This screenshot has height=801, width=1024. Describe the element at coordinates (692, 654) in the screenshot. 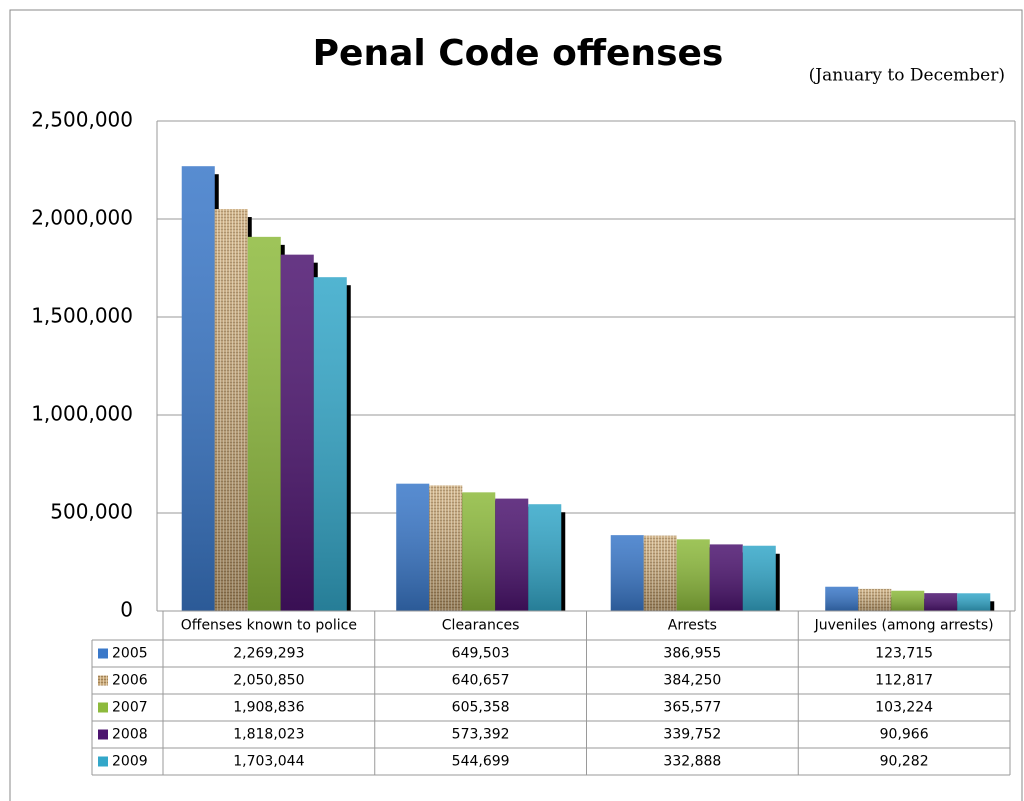

I see `table-value: 386,955` at that location.